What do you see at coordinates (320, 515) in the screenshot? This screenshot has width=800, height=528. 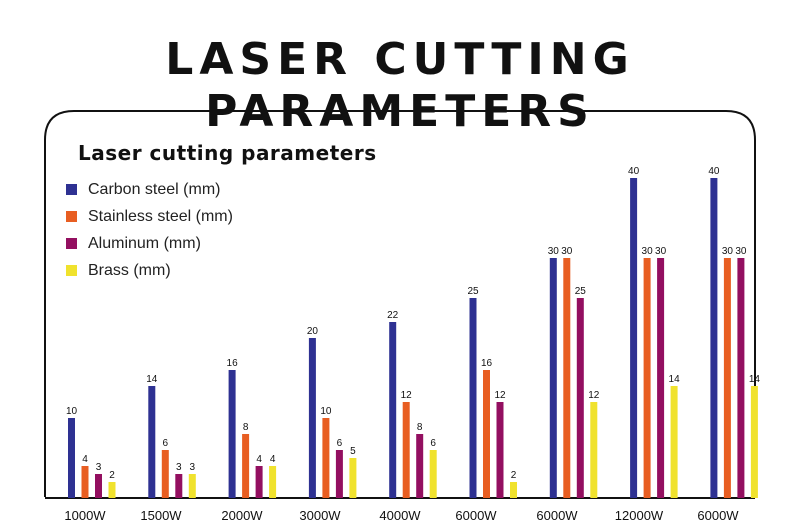 I see `category-label: 3000W` at bounding box center [320, 515].